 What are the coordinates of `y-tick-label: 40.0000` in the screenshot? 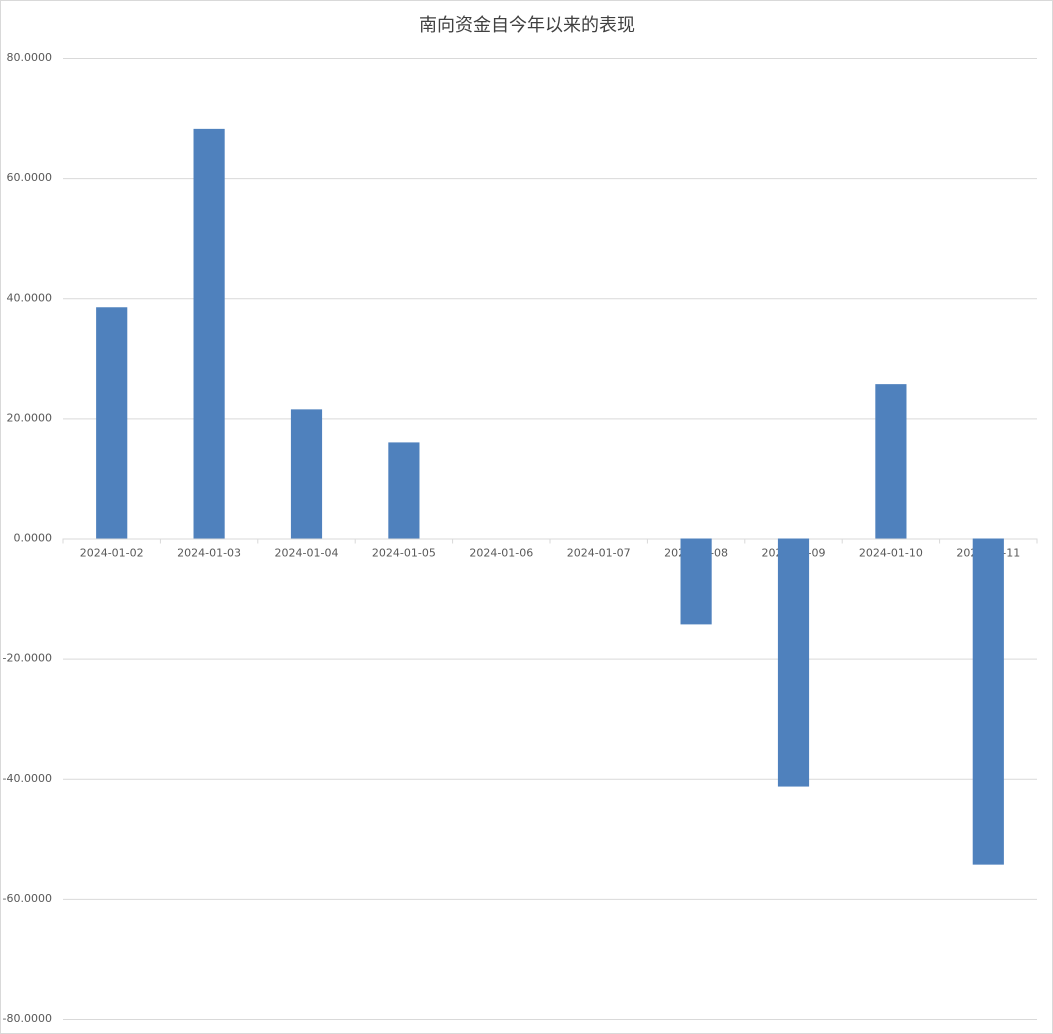 It's located at (30, 297).